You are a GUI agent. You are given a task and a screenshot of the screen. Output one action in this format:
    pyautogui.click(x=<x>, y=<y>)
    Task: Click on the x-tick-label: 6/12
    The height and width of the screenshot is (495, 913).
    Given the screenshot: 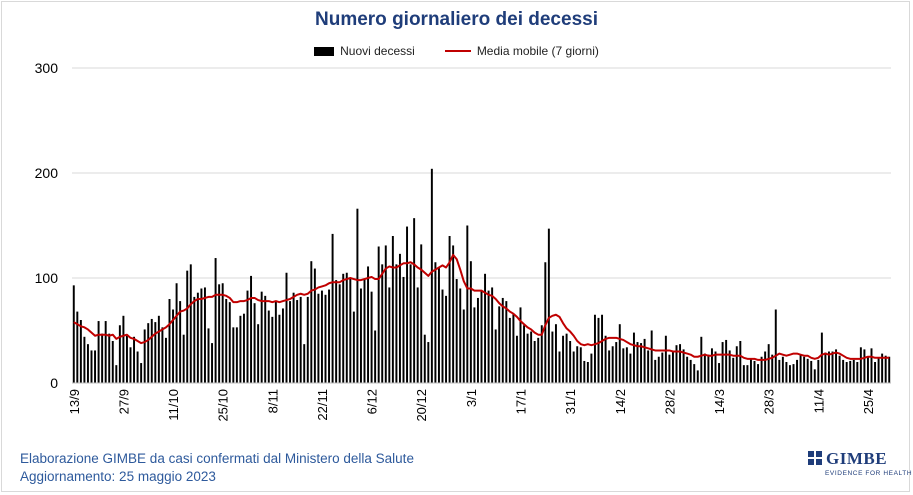 What is the action you would take?
    pyautogui.click(x=372, y=401)
    